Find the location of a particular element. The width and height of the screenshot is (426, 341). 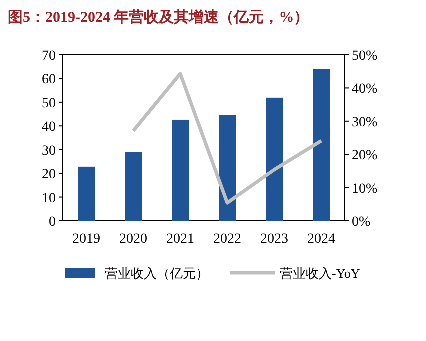

x-tick-label: 2020 is located at coordinates (134, 239).